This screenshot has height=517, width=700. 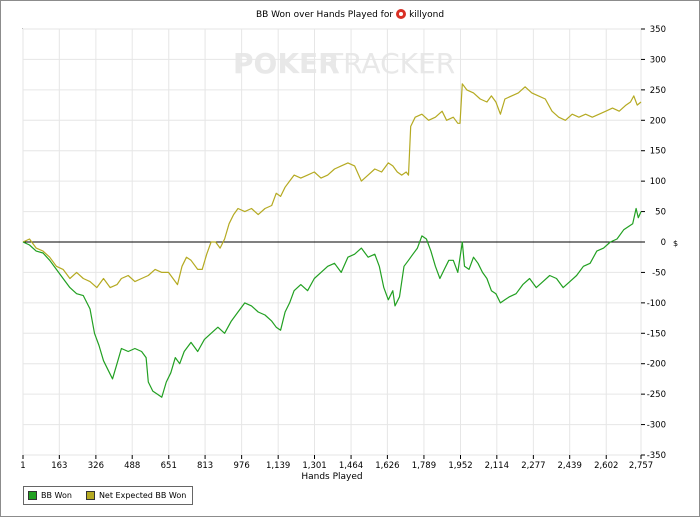 I want to click on chart-title: BB Won over Hands Played for killyond, so click(x=350, y=14).